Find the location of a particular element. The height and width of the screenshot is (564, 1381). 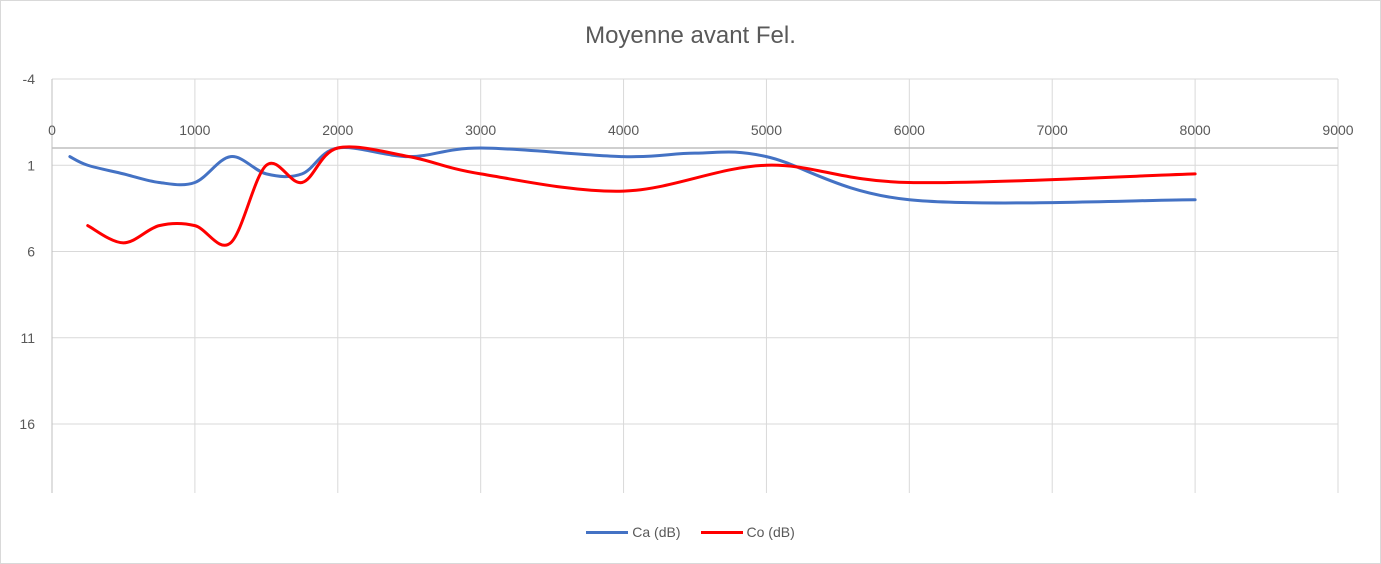

series-lines is located at coordinates (632, 196).